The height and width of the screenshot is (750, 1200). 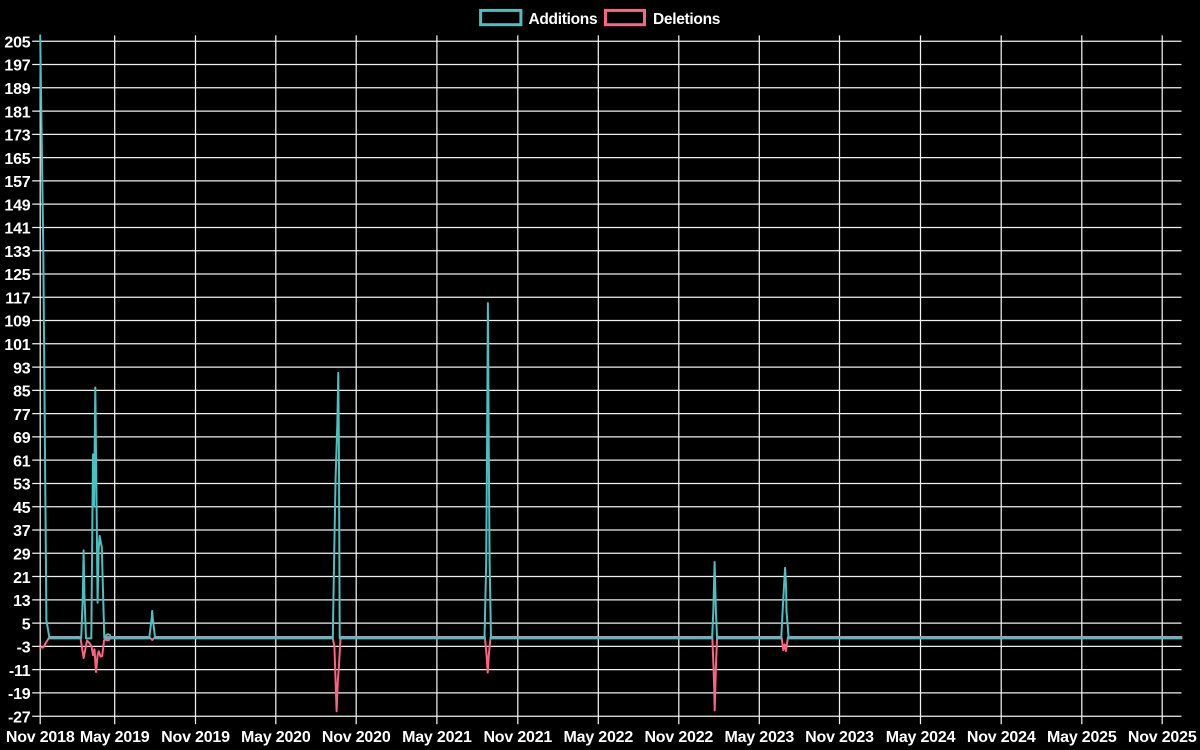 What do you see at coordinates (17, 89) in the screenshot?
I see `svg-text: 189` at bounding box center [17, 89].